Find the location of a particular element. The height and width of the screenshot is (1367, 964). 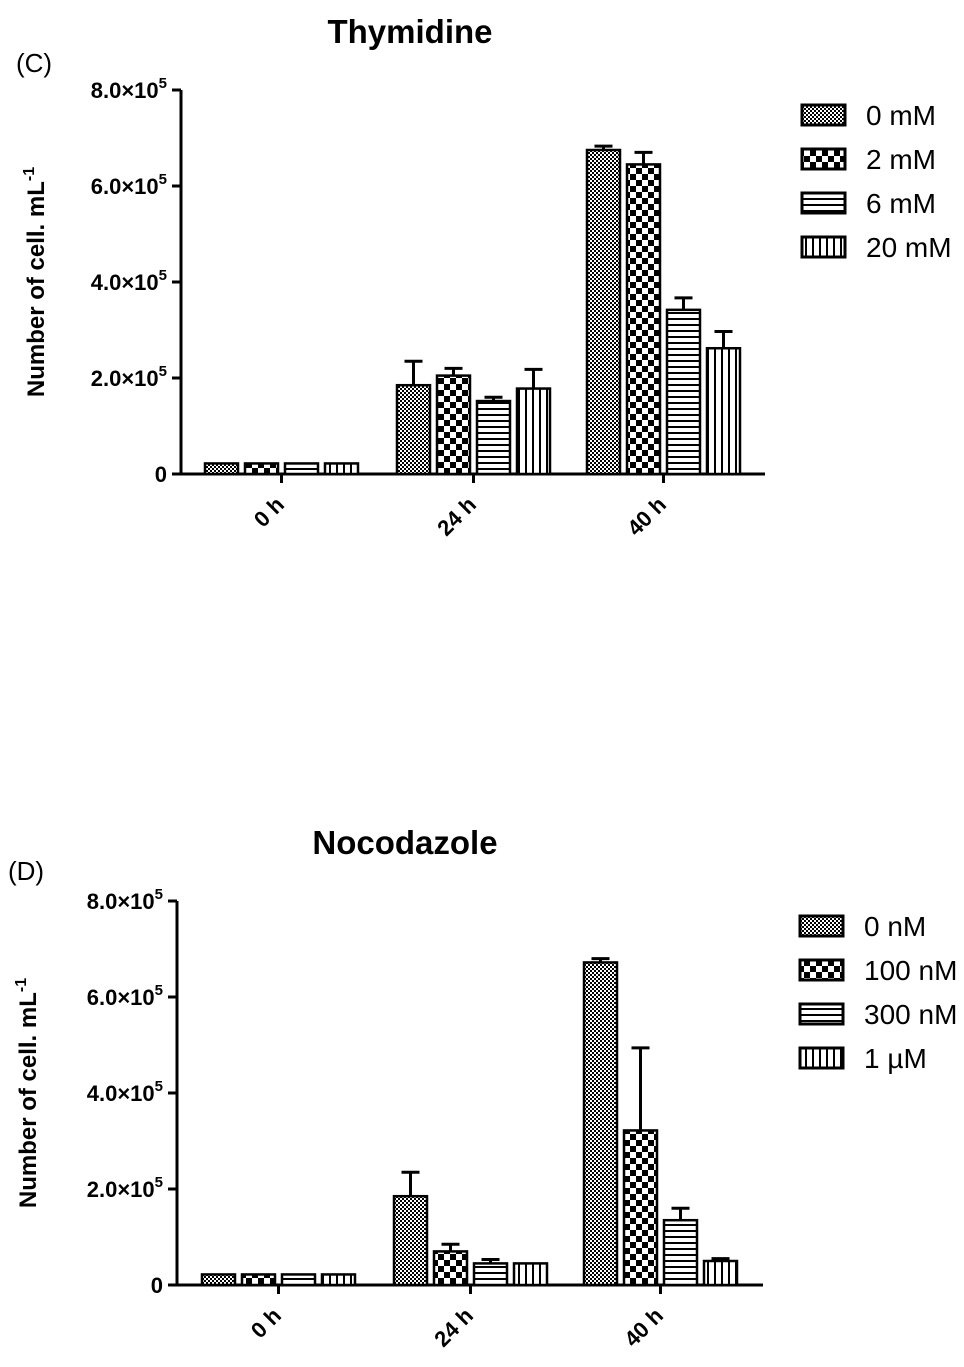

legend-label: 1 µM is located at coordinates (895, 1058).